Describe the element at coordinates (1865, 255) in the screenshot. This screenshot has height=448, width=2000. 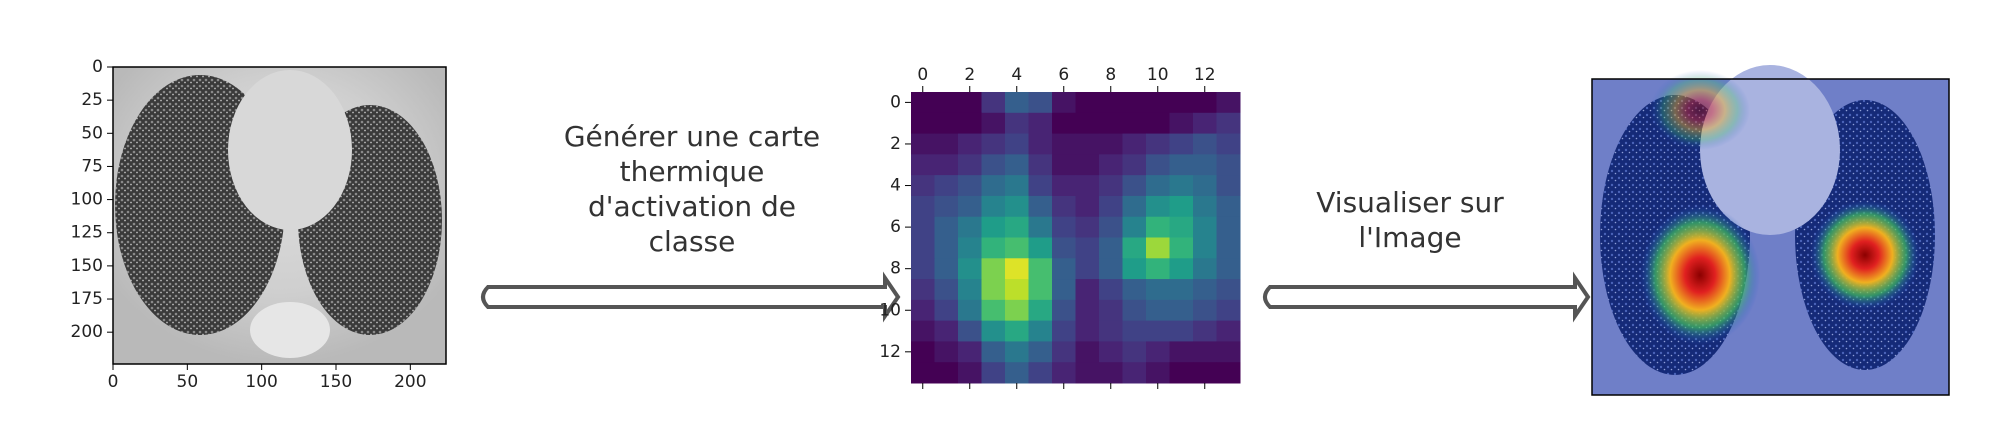
I see `hot-region` at that location.